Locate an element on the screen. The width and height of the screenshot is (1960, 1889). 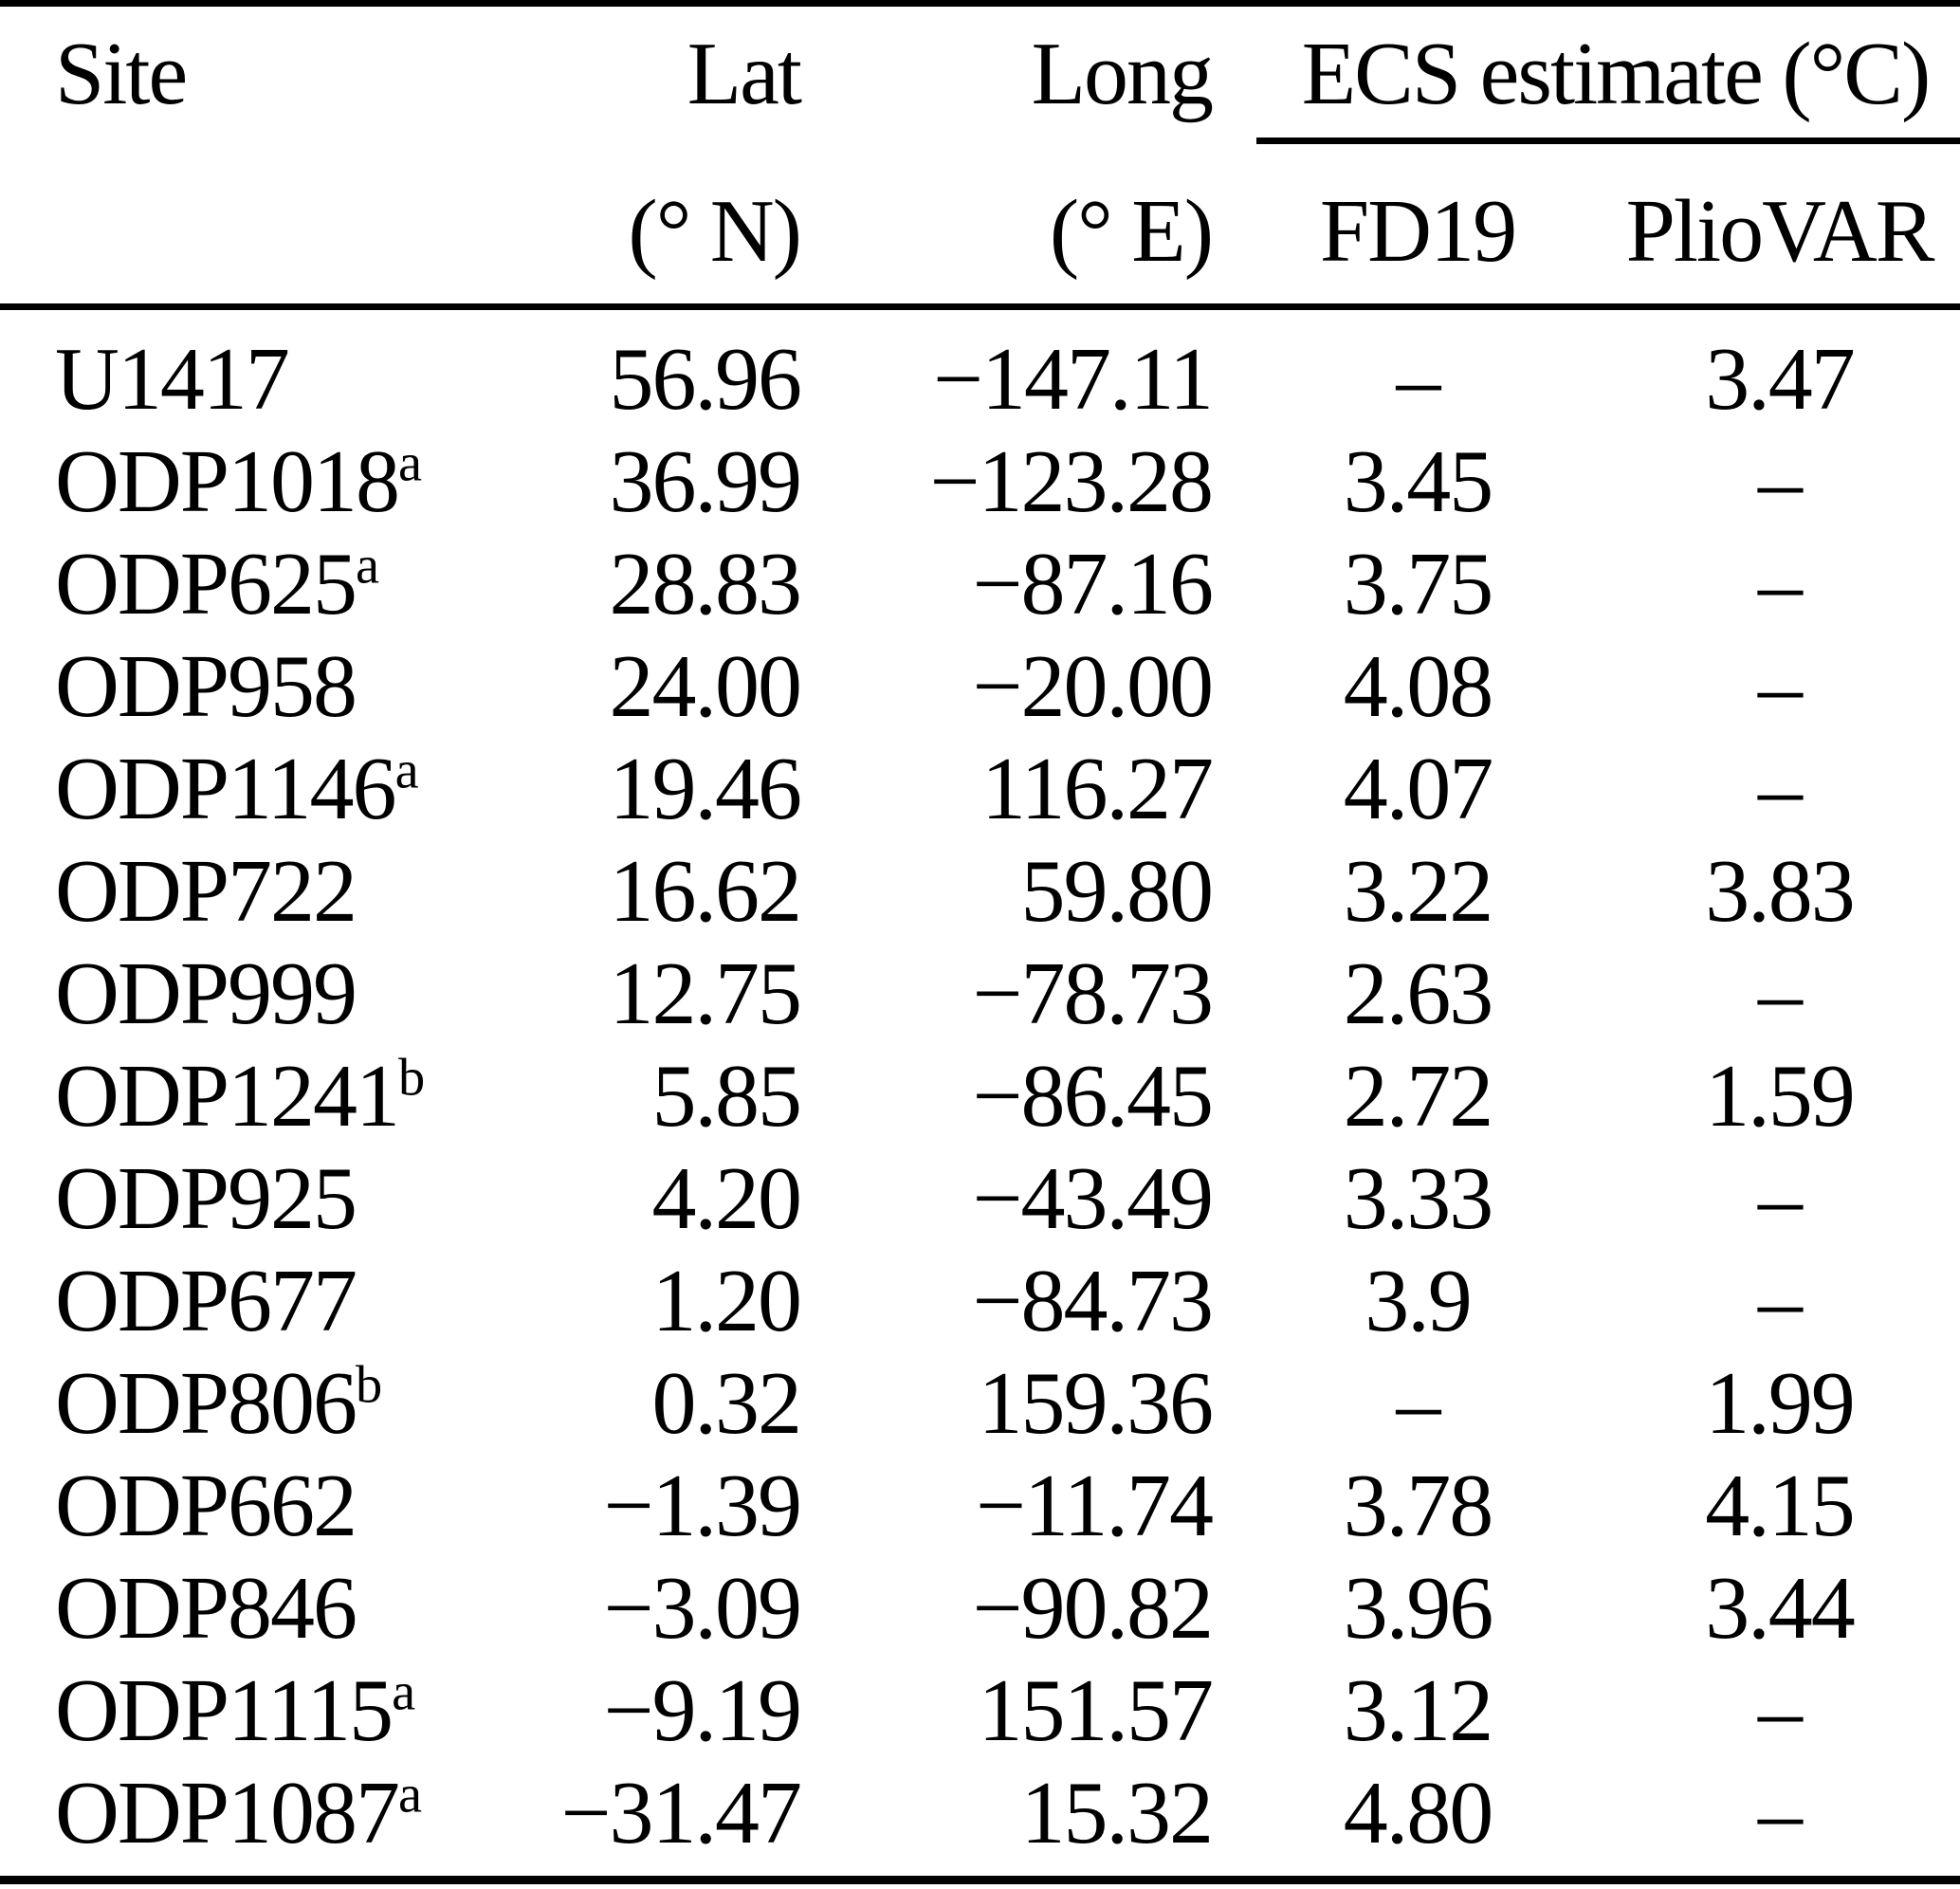
cell-lat: −9.19 is located at coordinates (702, 1710).